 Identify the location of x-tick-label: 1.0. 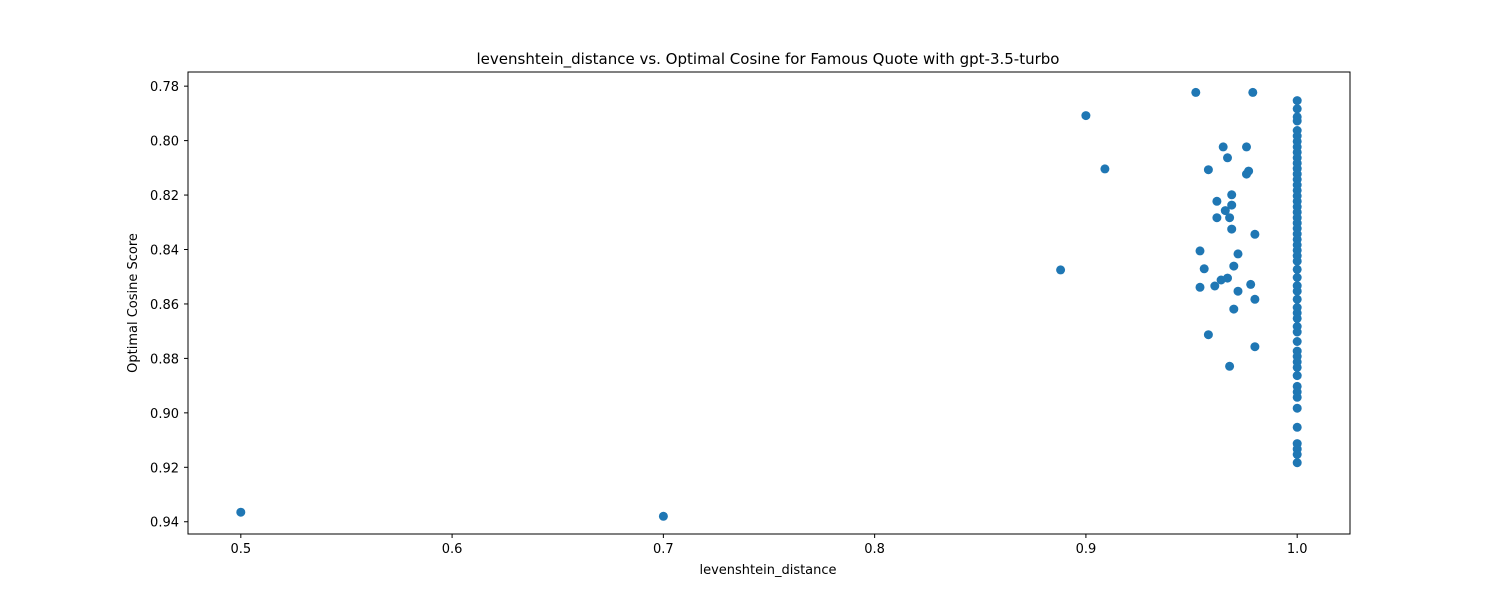
(1297, 549).